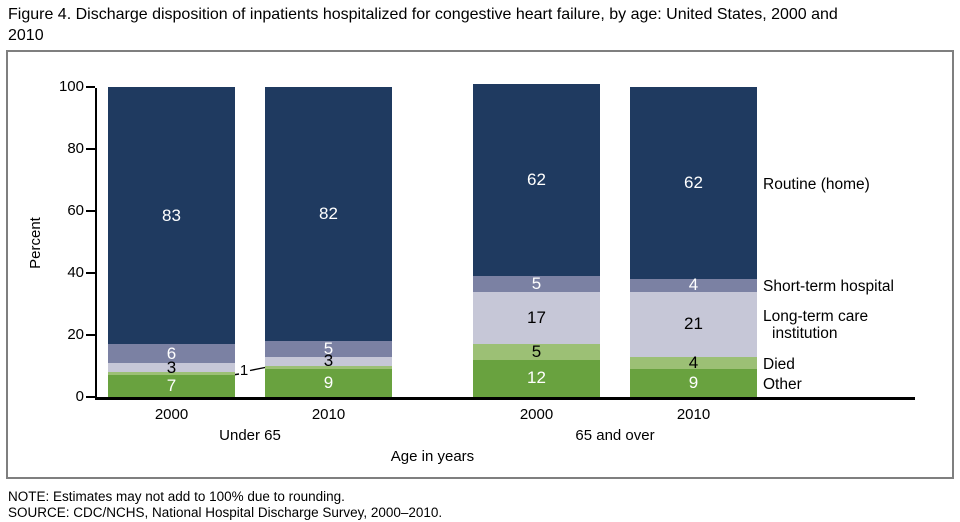 The width and height of the screenshot is (960, 522). I want to click on y-axis-line, so click(96, 243).